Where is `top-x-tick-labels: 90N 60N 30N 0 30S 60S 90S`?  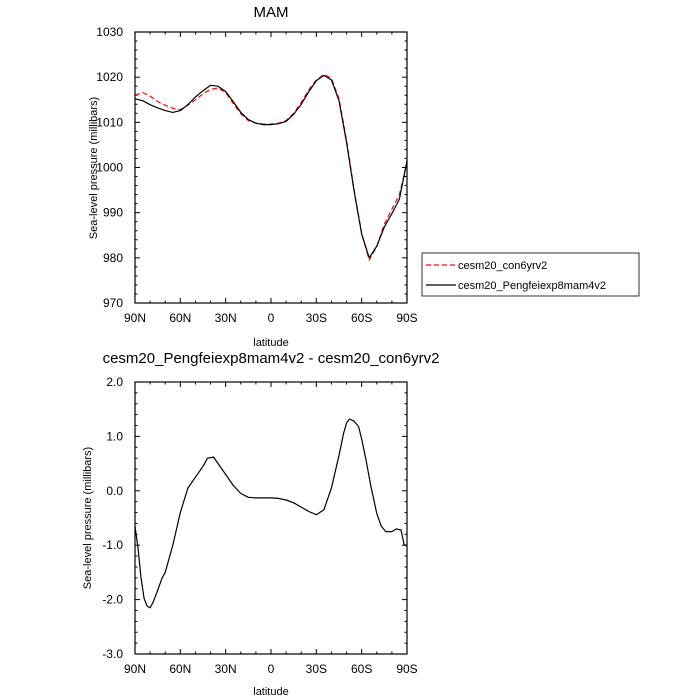 top-x-tick-labels: 90N 60N 30N 0 30S 60S 90S is located at coordinates (271, 318).